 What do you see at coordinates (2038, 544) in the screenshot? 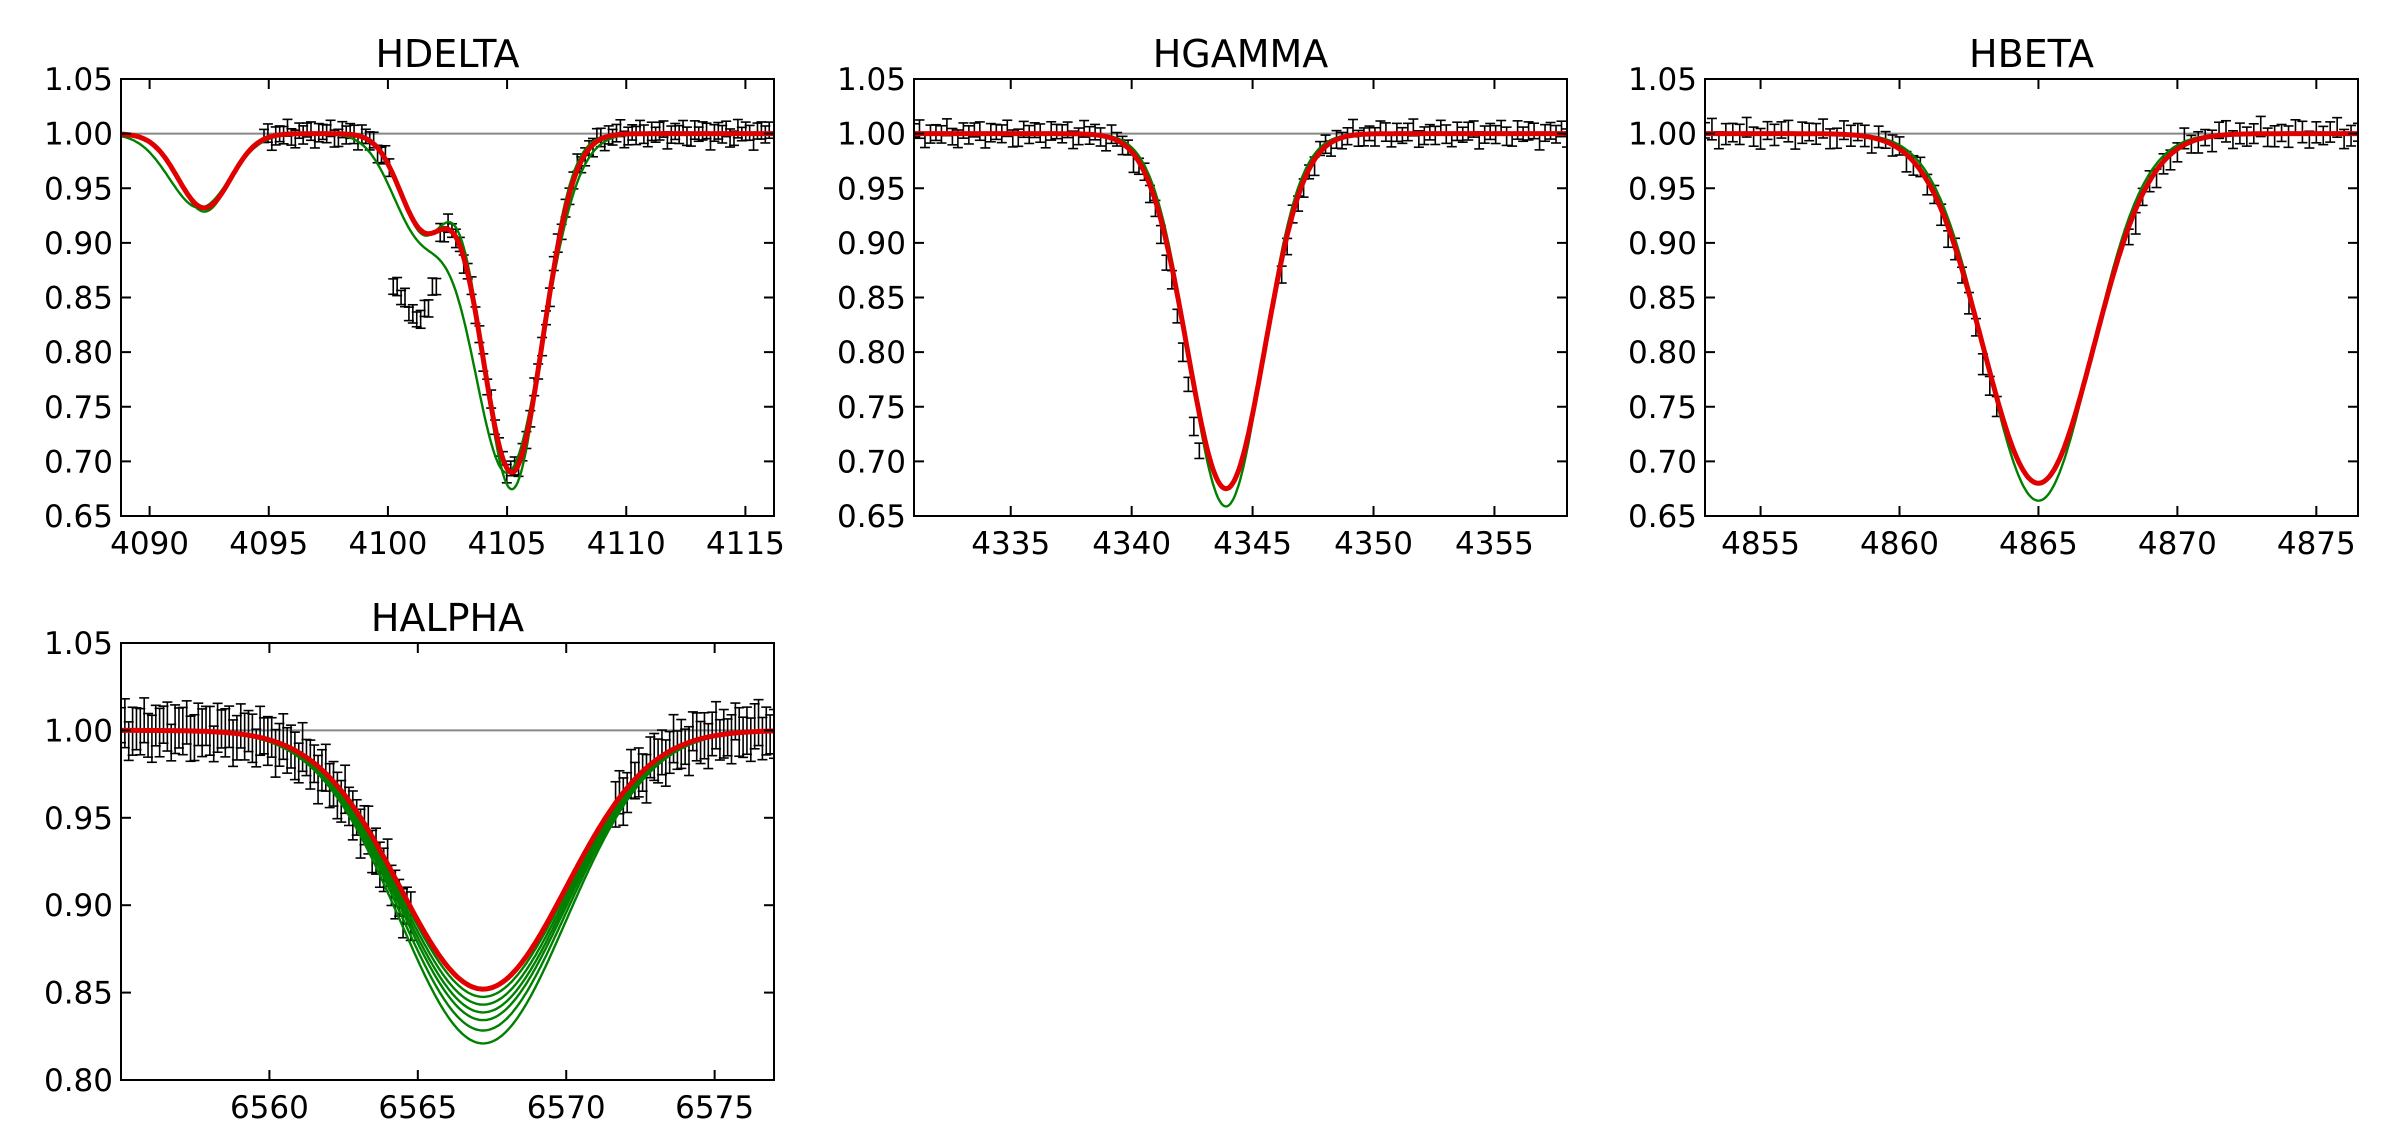
I see `x-tick-label: 4865` at bounding box center [2038, 544].